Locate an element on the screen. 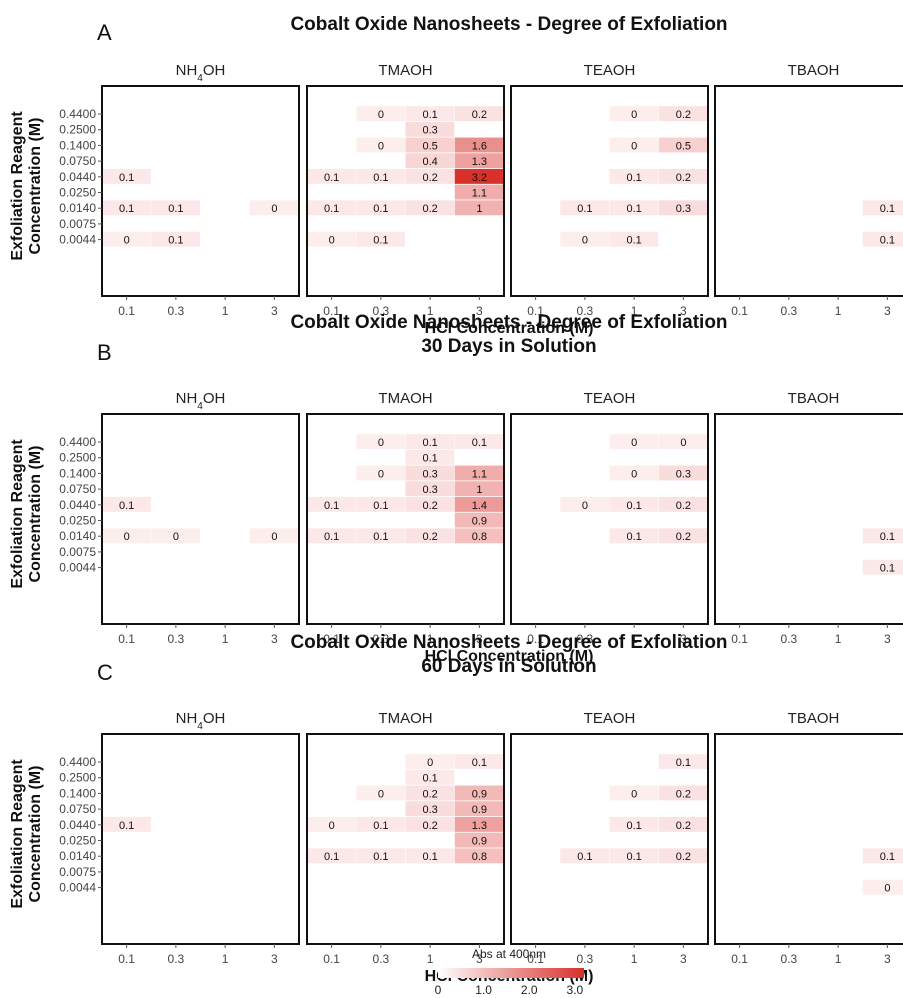 This screenshot has height=998, width=903. legend-tick-label: 2.0 is located at coordinates (529, 990).